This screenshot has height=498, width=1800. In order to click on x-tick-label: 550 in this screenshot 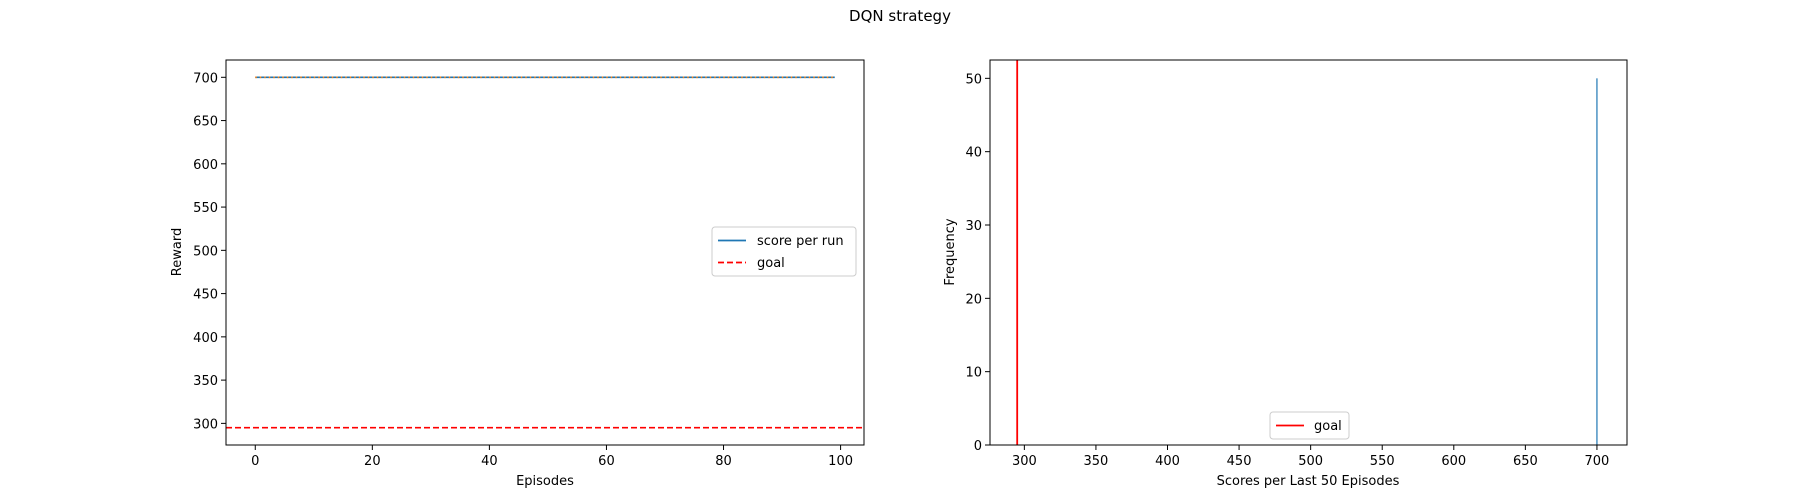, I will do `click(1382, 461)`.